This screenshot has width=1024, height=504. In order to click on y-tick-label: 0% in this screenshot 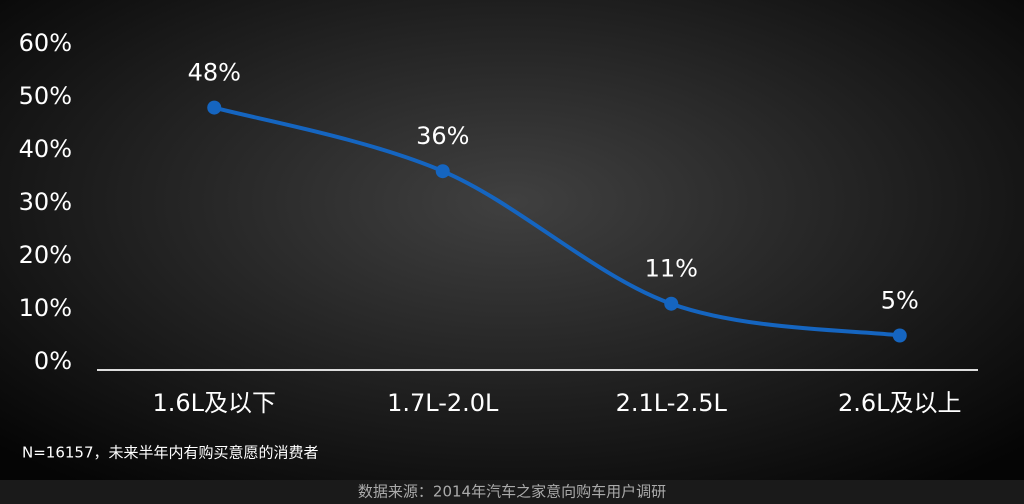, I will do `click(53, 361)`.